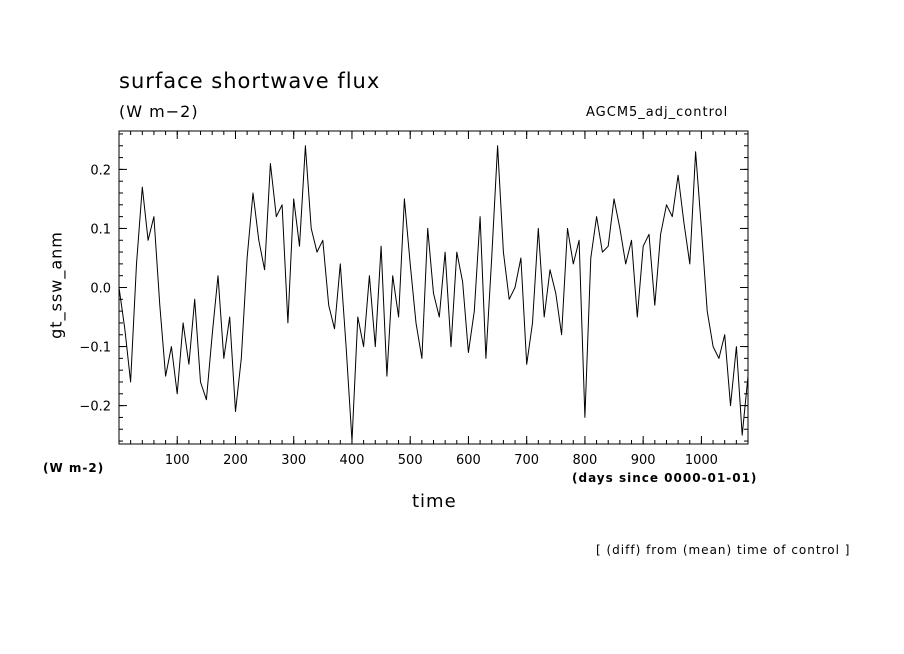  I want to click on title-units: (W m−2), so click(159, 111).